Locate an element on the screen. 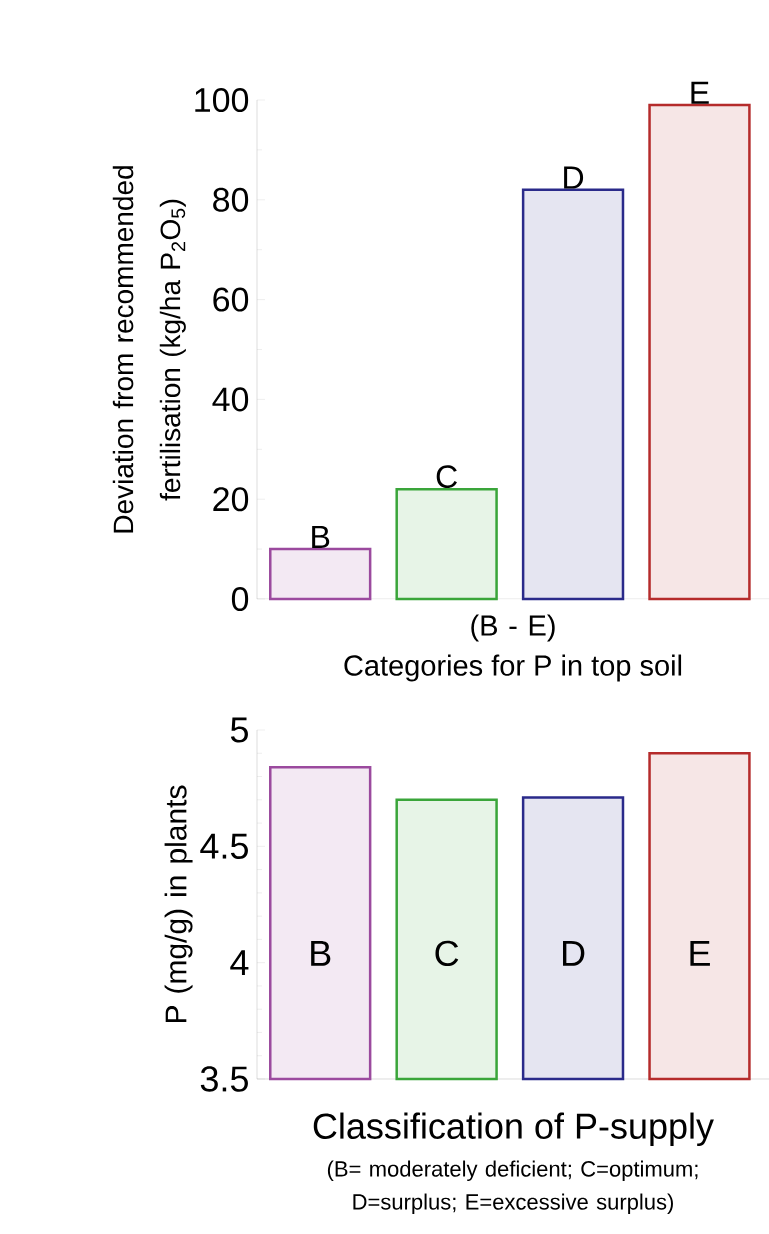 The height and width of the screenshot is (1234, 769). y-tick-label: 40 is located at coordinates (230, 399).